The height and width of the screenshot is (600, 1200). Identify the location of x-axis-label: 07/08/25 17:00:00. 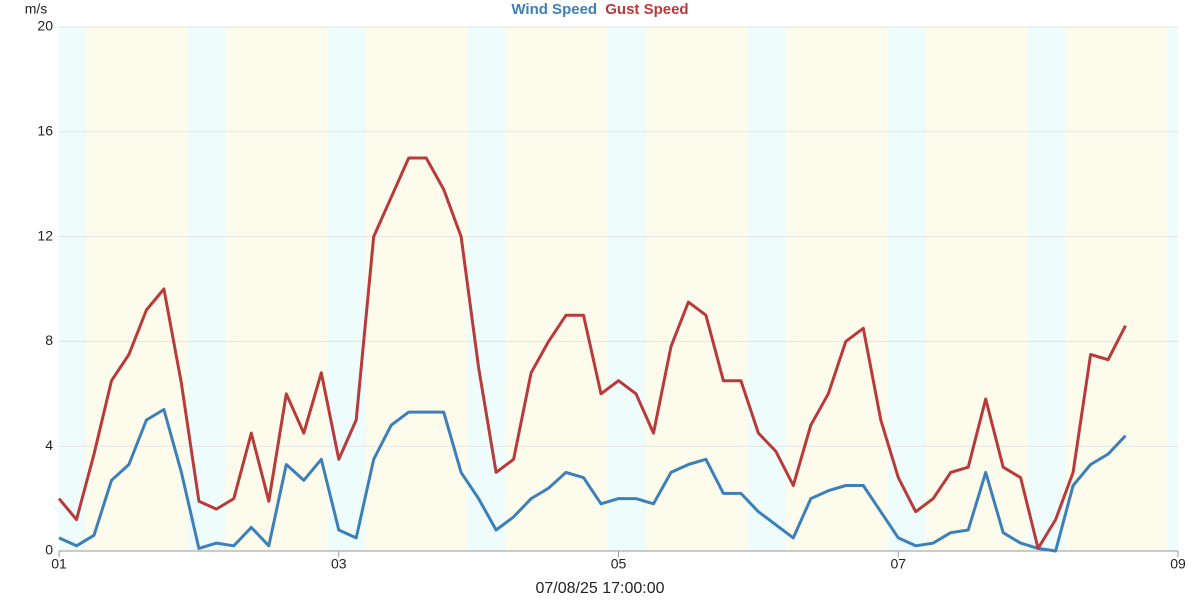
(599, 588).